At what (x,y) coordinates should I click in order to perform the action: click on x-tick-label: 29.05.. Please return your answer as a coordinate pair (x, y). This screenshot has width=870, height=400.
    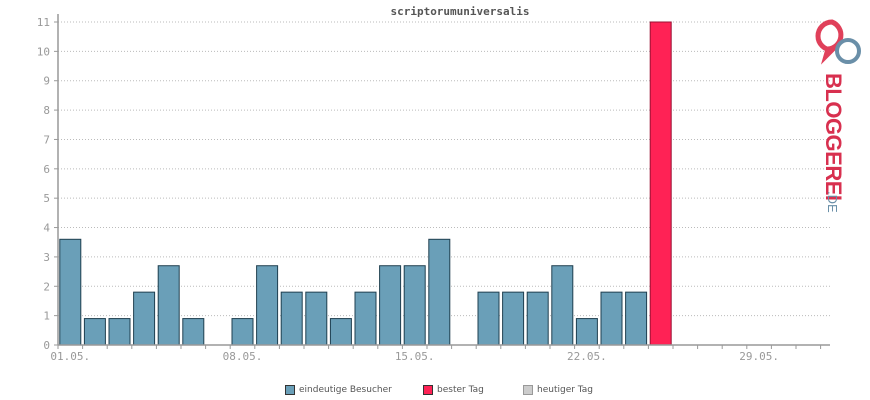
    Looking at the image, I should click on (759, 356).